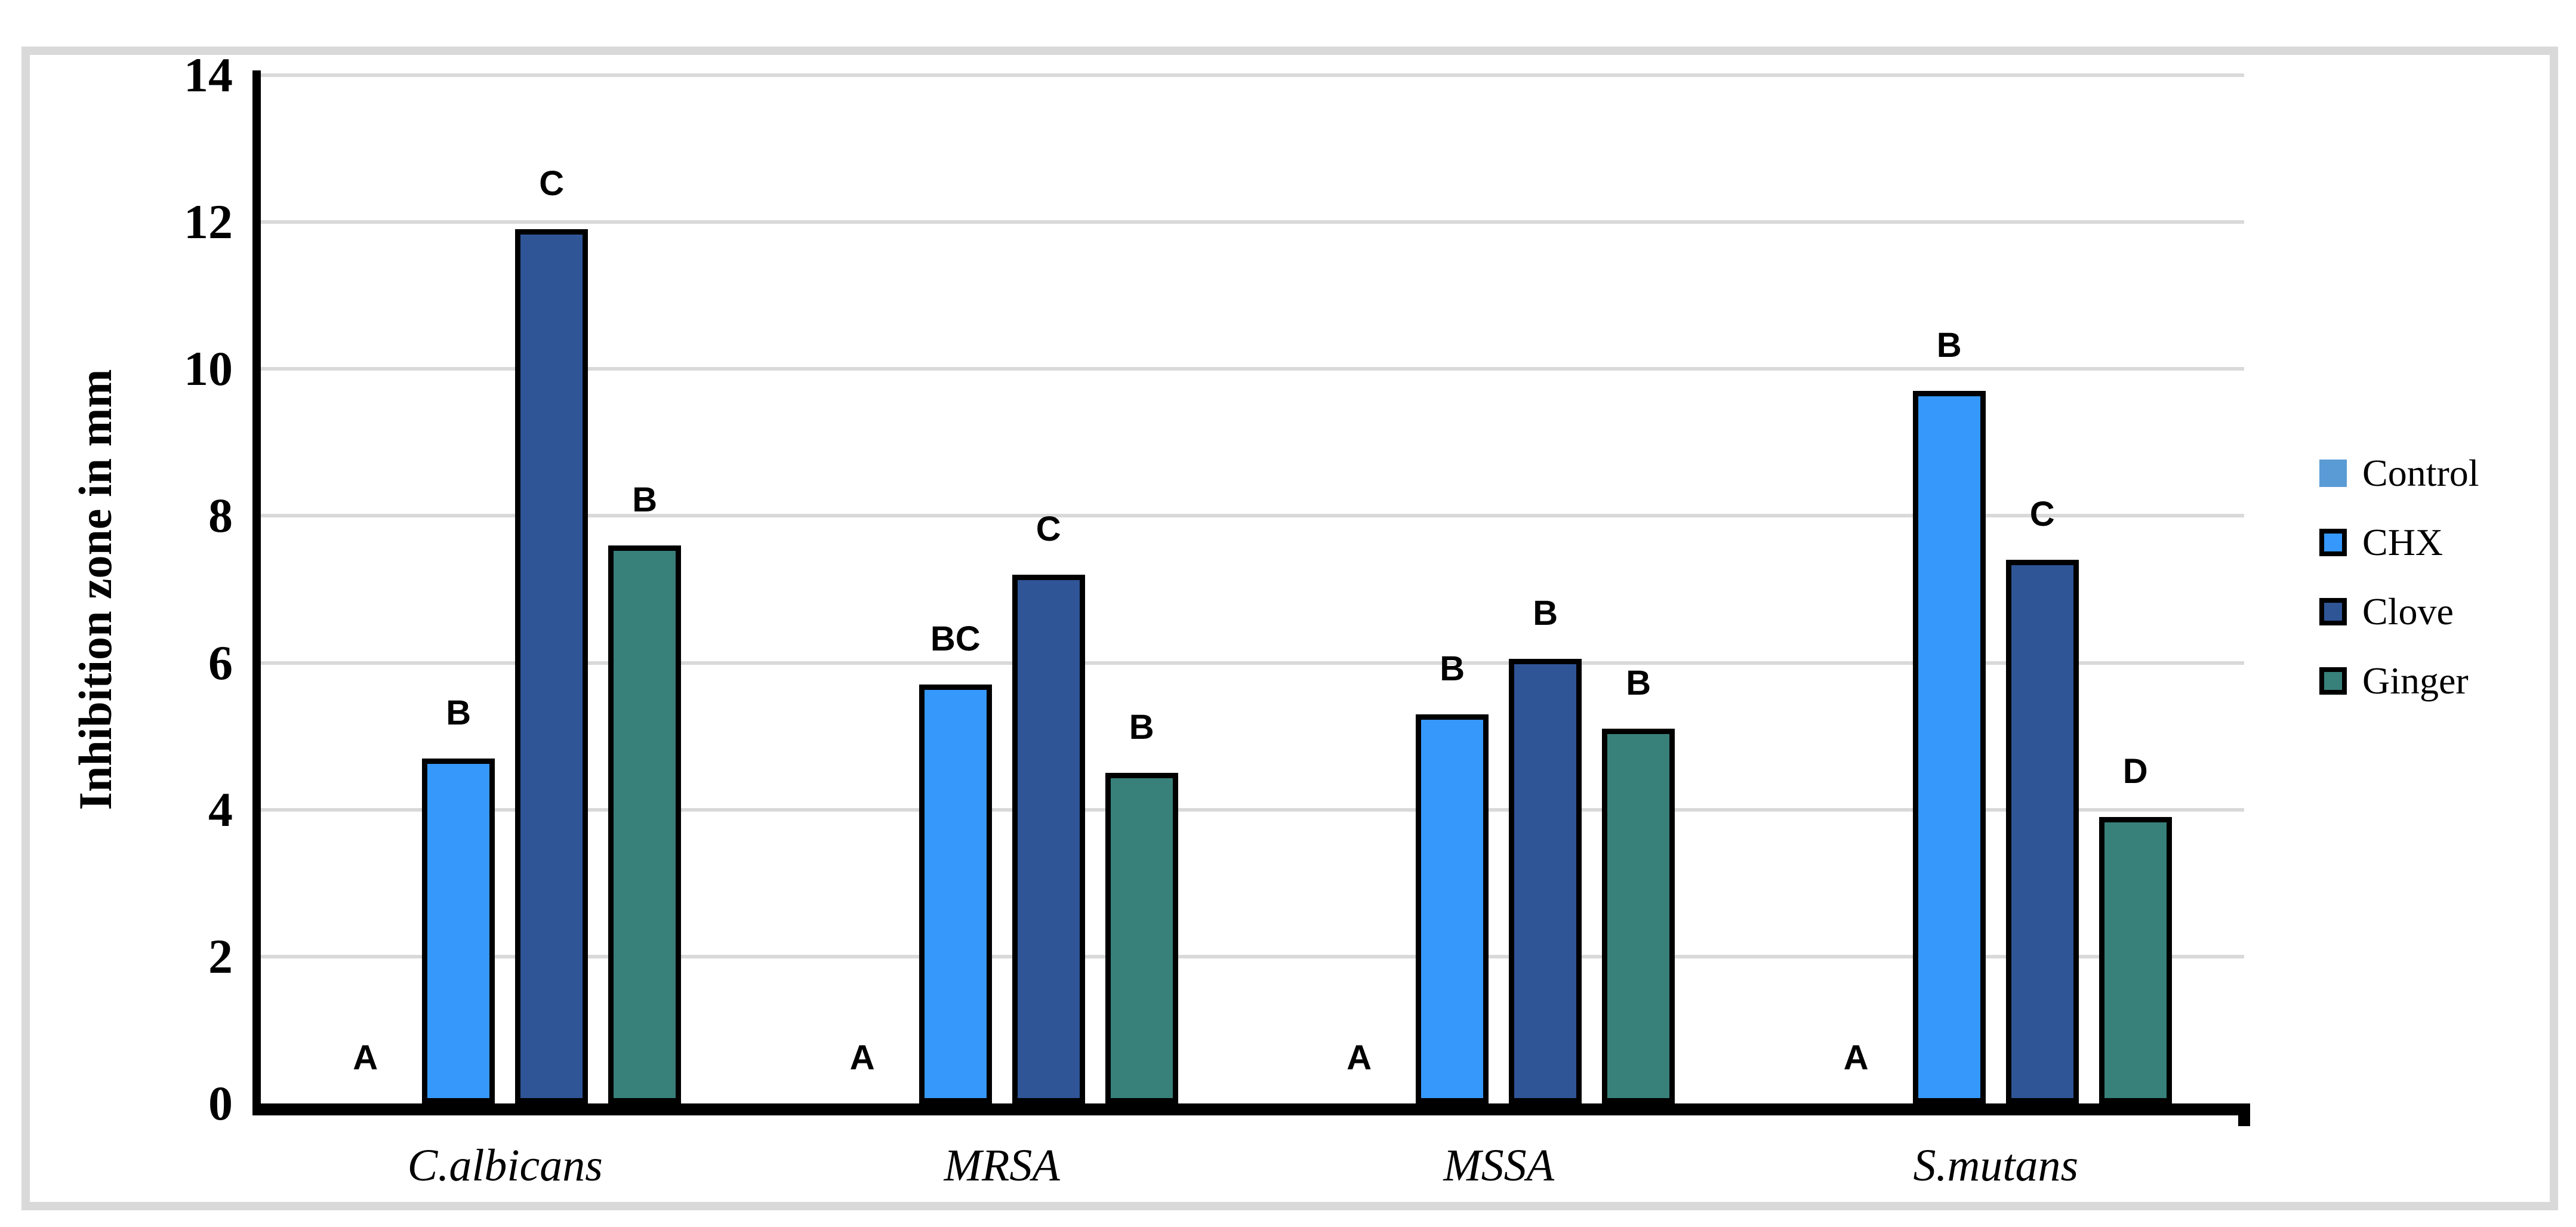 The image size is (2576, 1227). What do you see at coordinates (256, 592) in the screenshot?
I see `y-axis-line` at bounding box center [256, 592].